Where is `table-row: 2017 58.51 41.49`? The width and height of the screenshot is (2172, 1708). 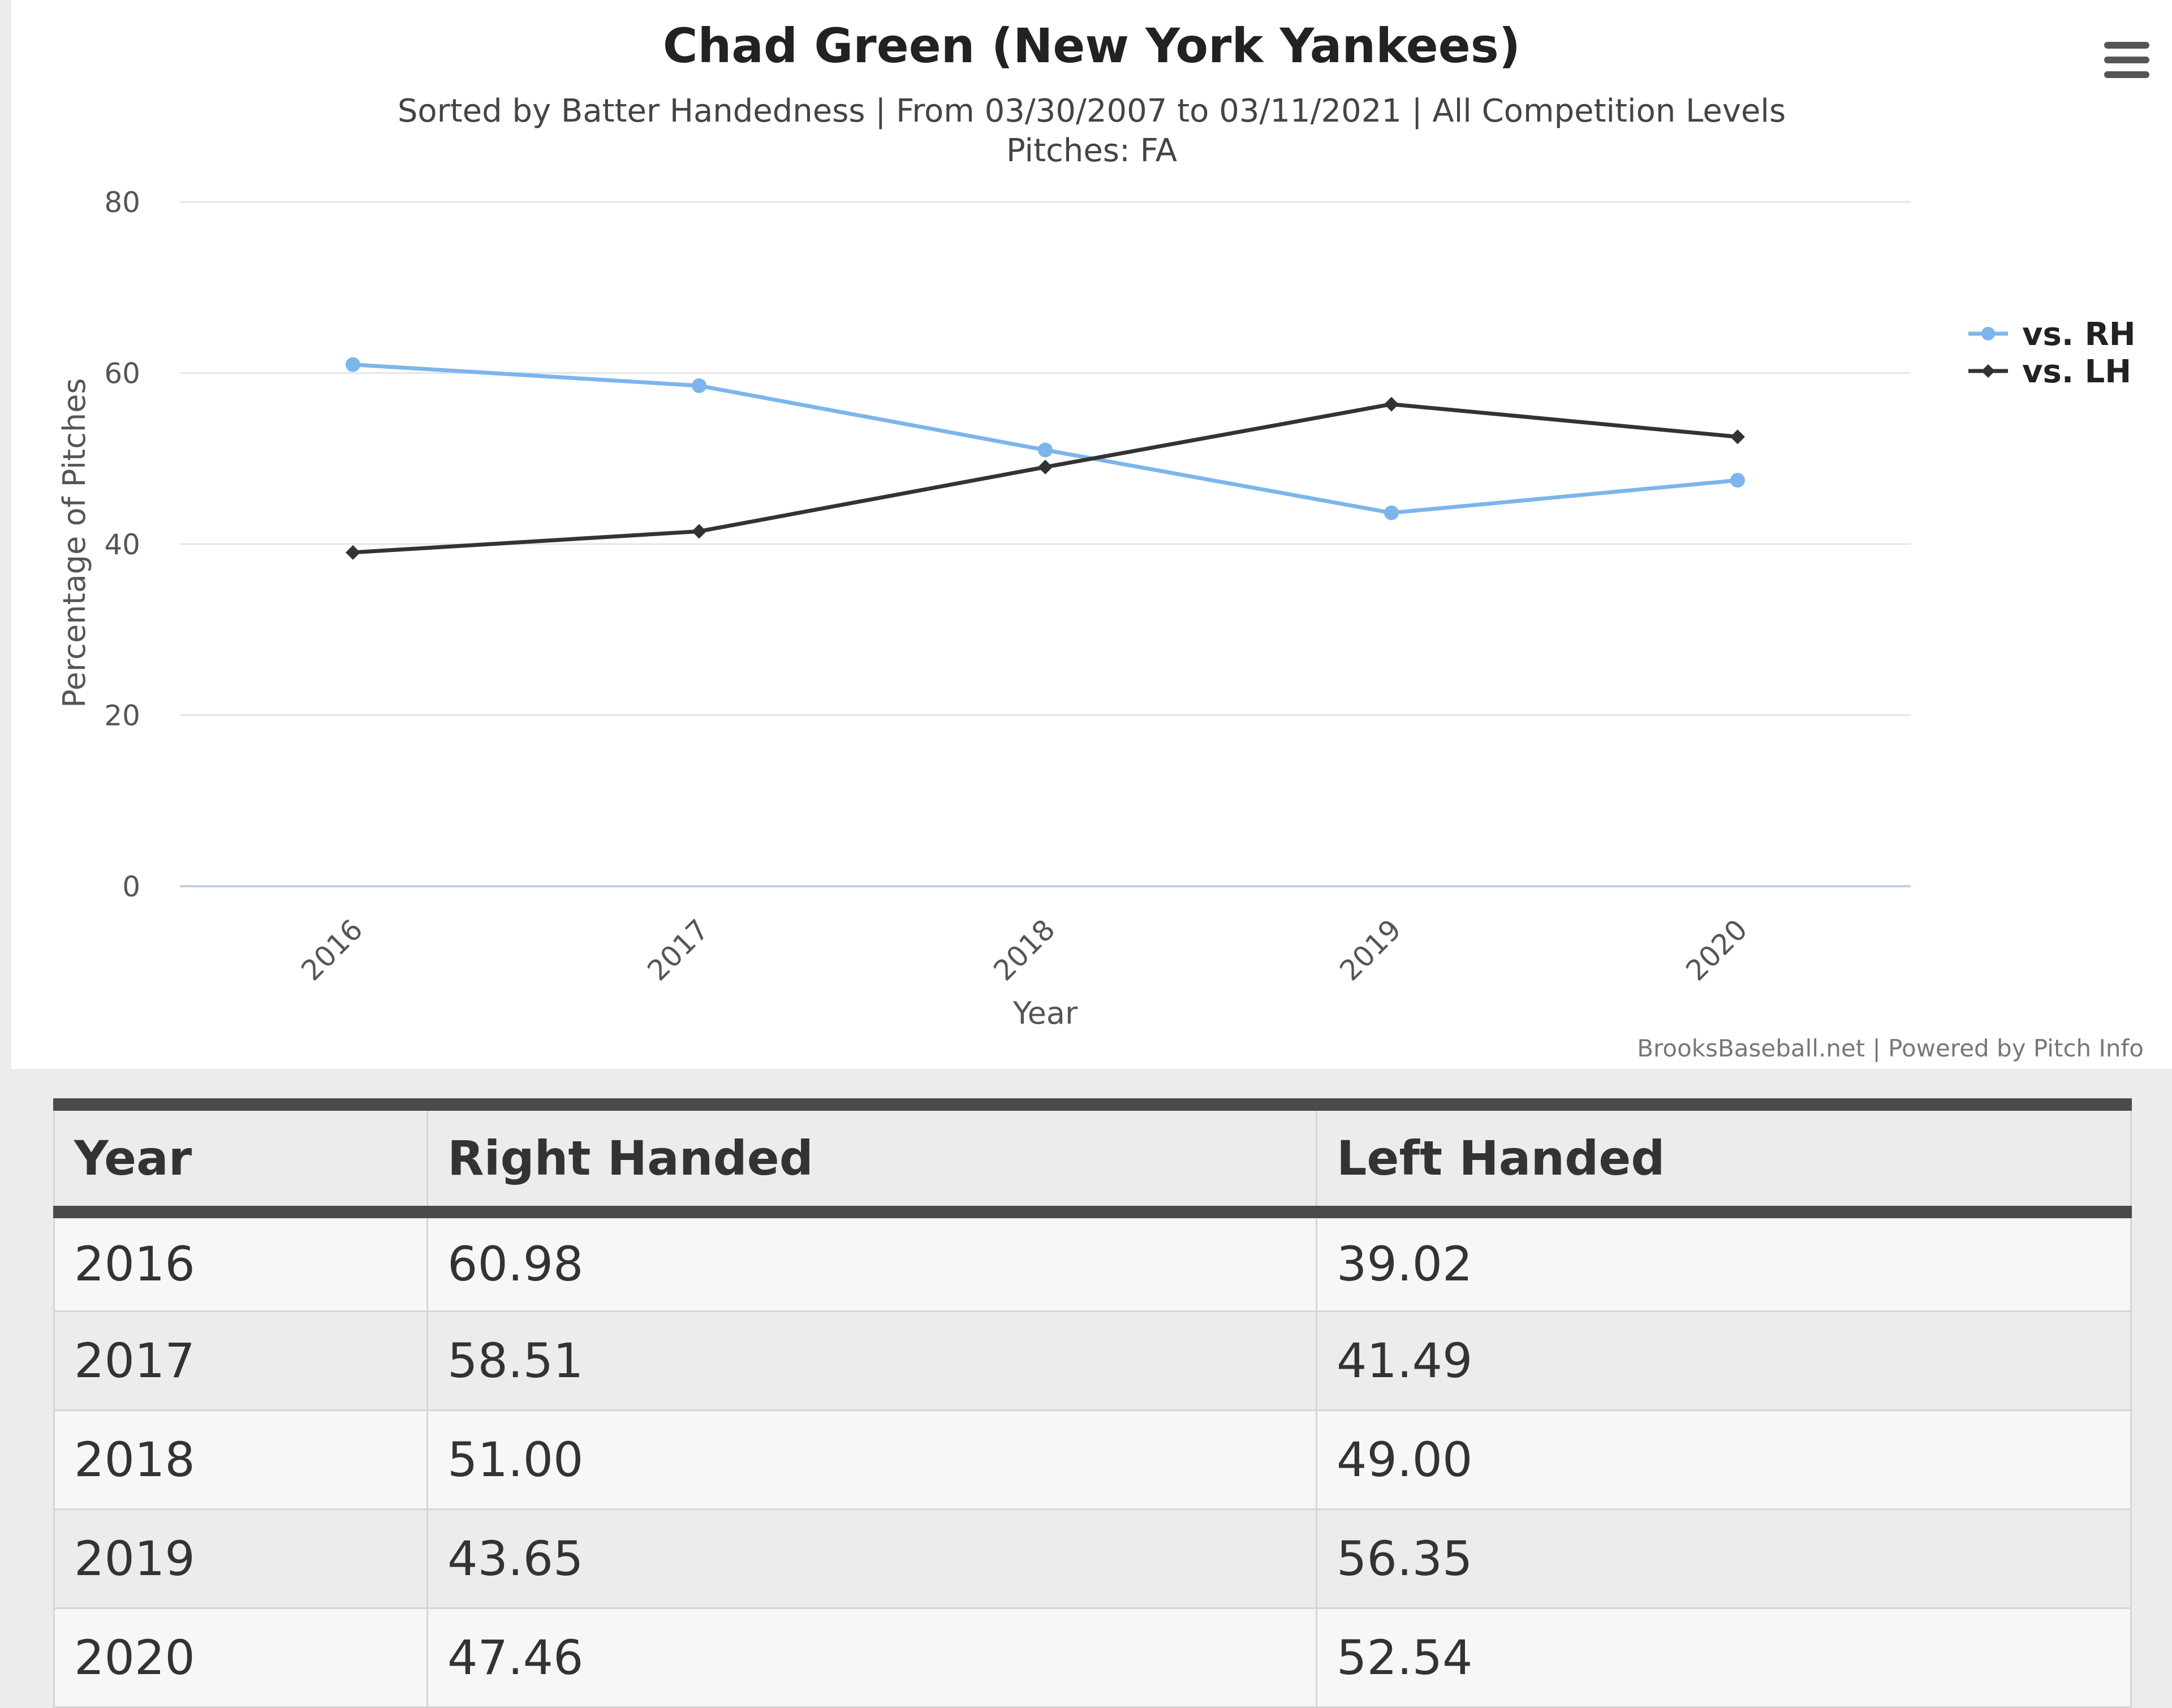 table-row: 2017 58.51 41.49 is located at coordinates (1092, 1360).